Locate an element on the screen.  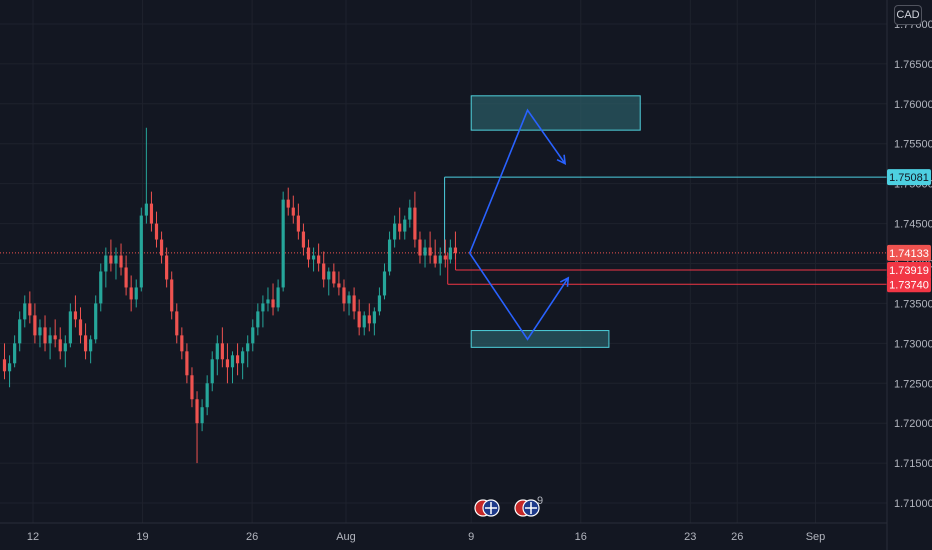
time-tick-label: 16 is located at coordinates (581, 537).